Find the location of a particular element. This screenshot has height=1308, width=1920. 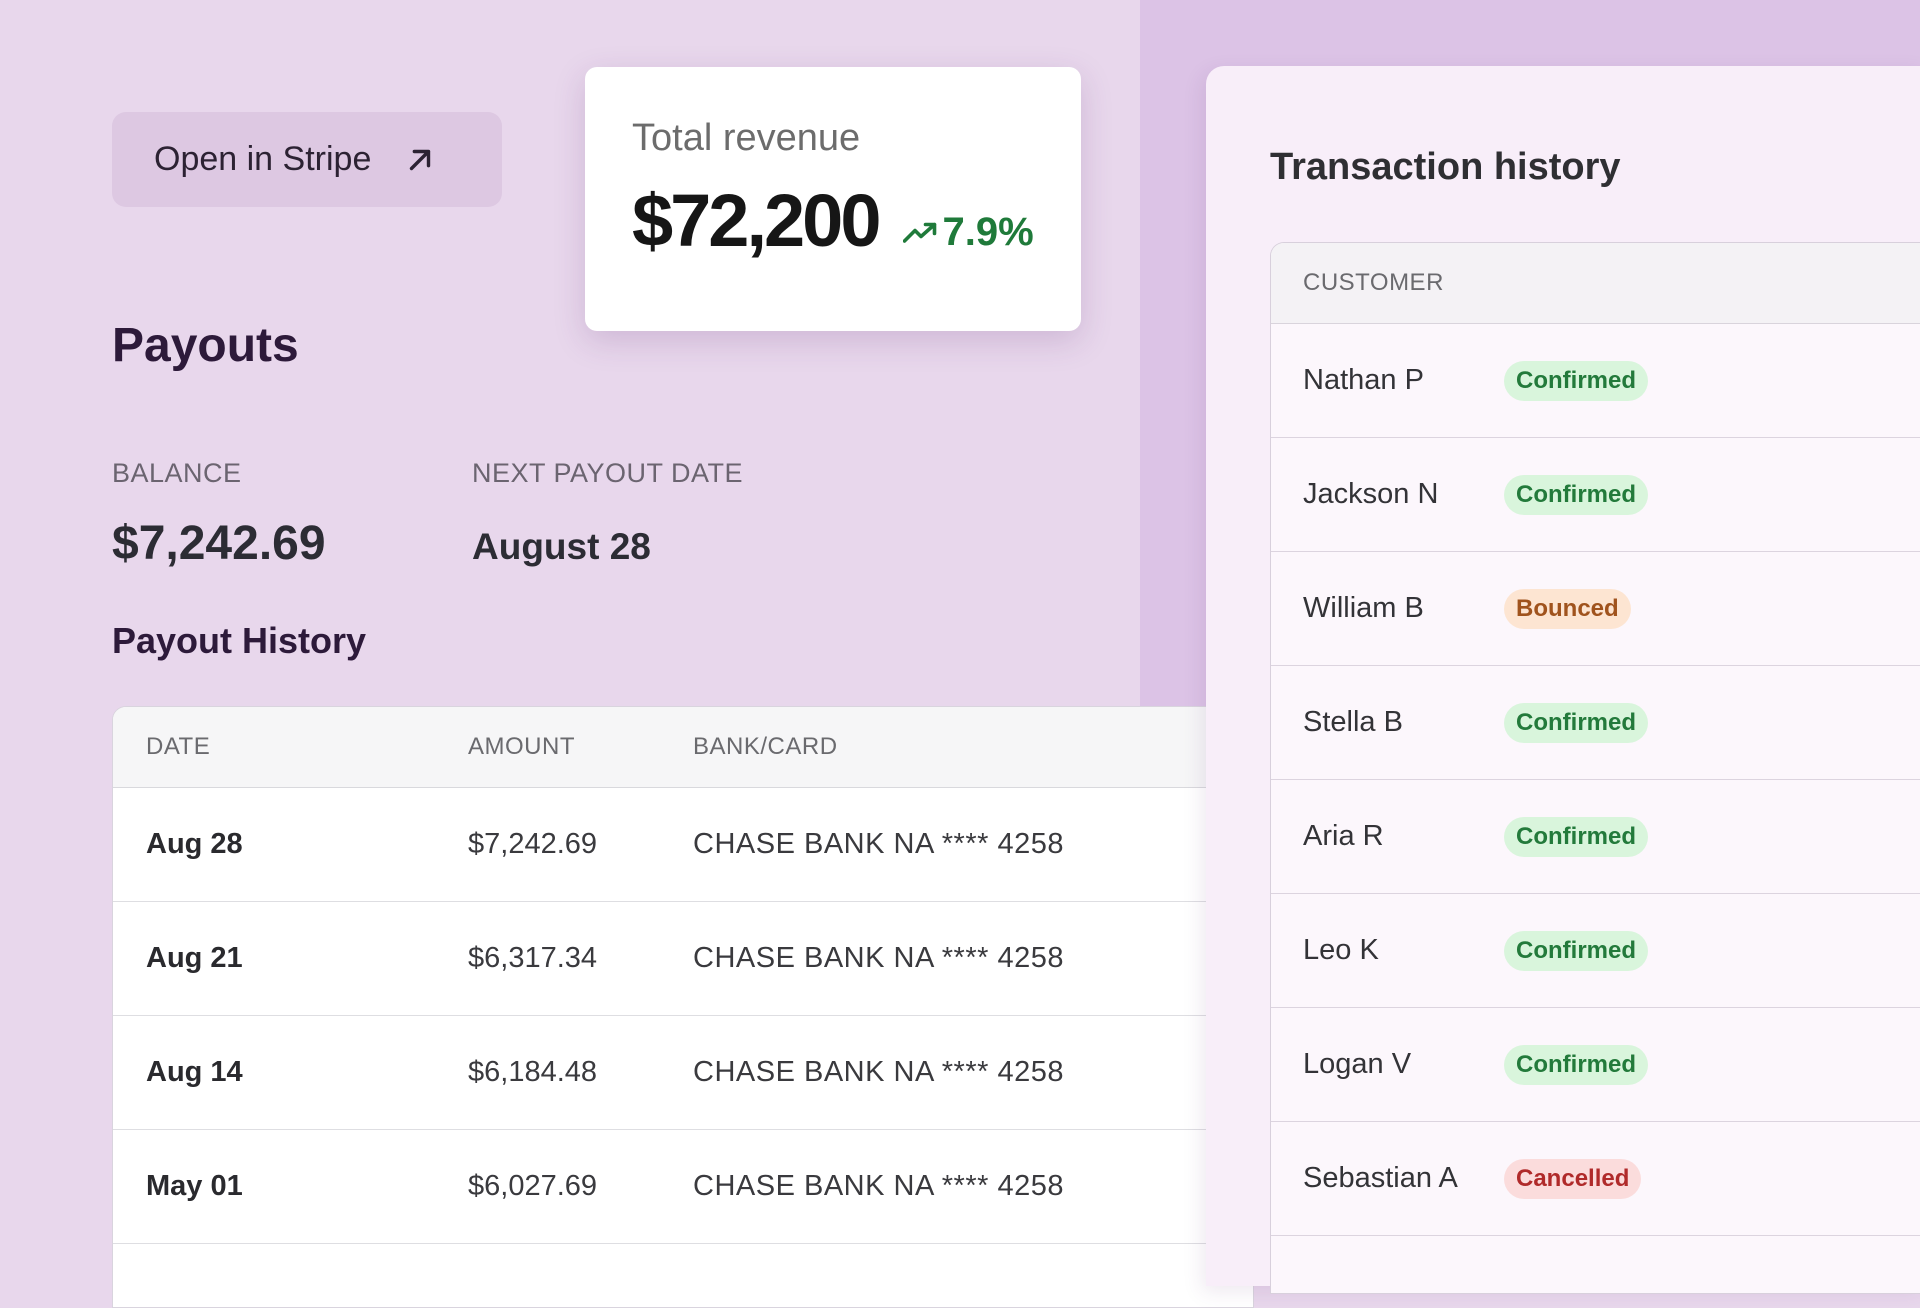

payouts-title: Payouts is located at coordinates (205, 345).